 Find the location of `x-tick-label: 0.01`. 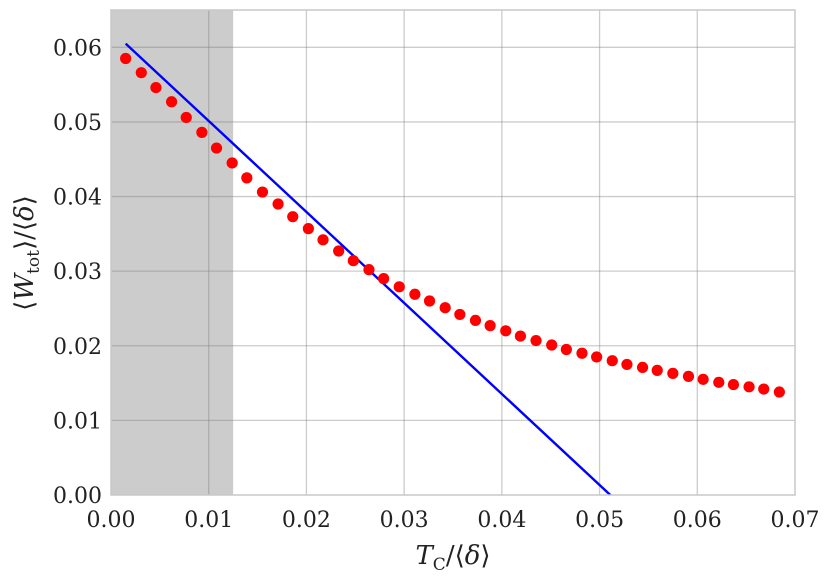

x-tick-label: 0.01 is located at coordinates (208, 520).